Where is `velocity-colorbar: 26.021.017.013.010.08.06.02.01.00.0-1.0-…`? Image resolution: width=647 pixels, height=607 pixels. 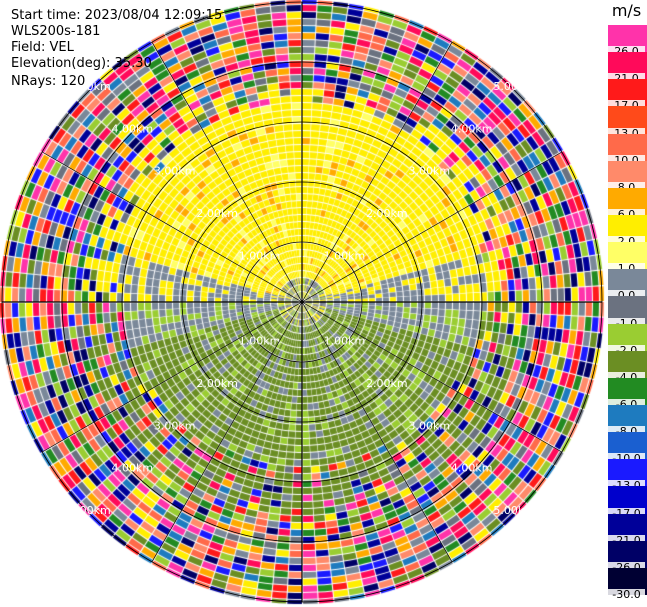
velocity-colorbar: 26.021.017.013.010.08.06.02.01.00.0-1.0-… is located at coordinates (627, 313).